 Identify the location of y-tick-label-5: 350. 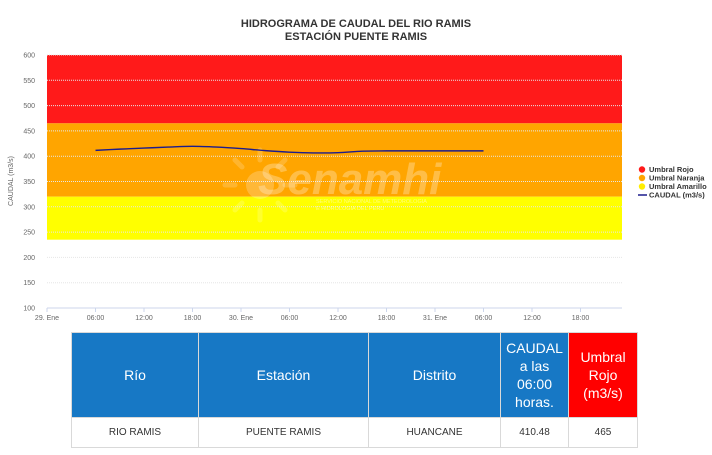
(29, 182).